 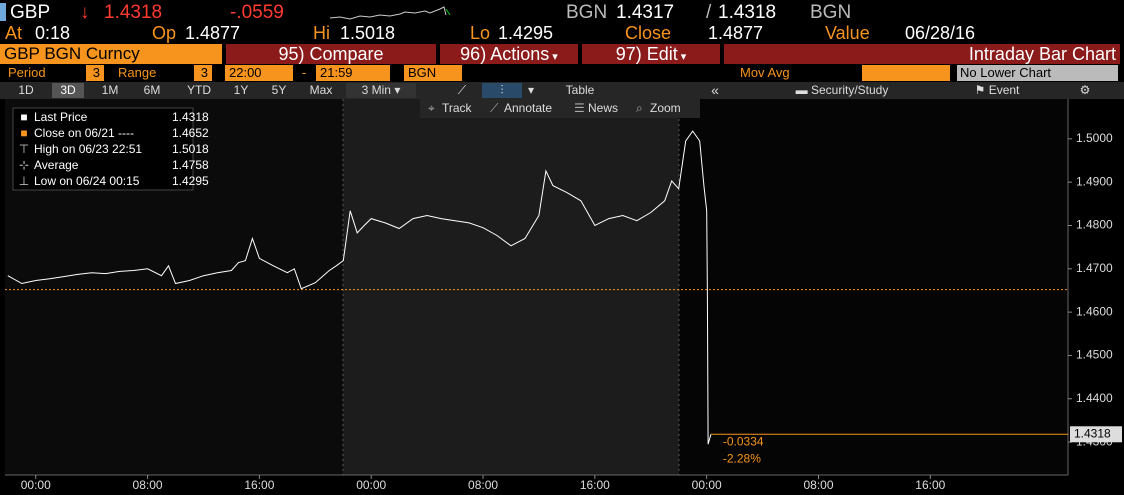 I want to click on security-study: ▬ Security/Study, so click(x=842, y=90).